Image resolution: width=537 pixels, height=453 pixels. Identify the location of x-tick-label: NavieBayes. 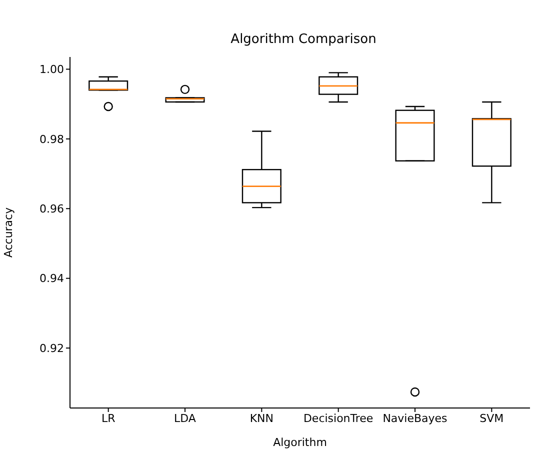
(415, 418).